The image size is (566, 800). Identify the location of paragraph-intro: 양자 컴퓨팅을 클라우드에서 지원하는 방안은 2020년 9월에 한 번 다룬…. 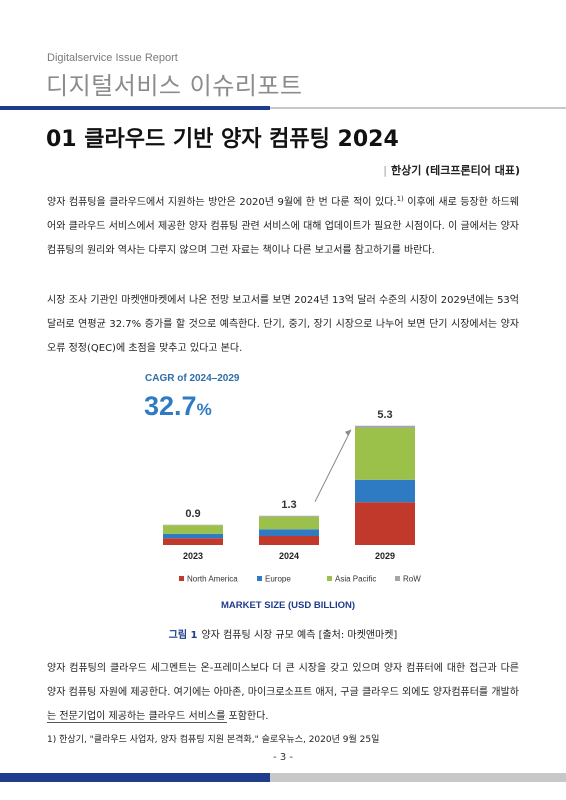
(283, 227).